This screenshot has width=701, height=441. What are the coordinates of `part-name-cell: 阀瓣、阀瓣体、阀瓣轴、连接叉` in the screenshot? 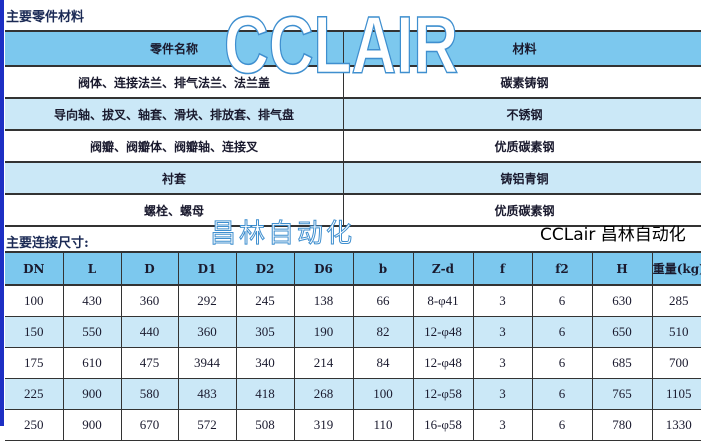 It's located at (174, 146).